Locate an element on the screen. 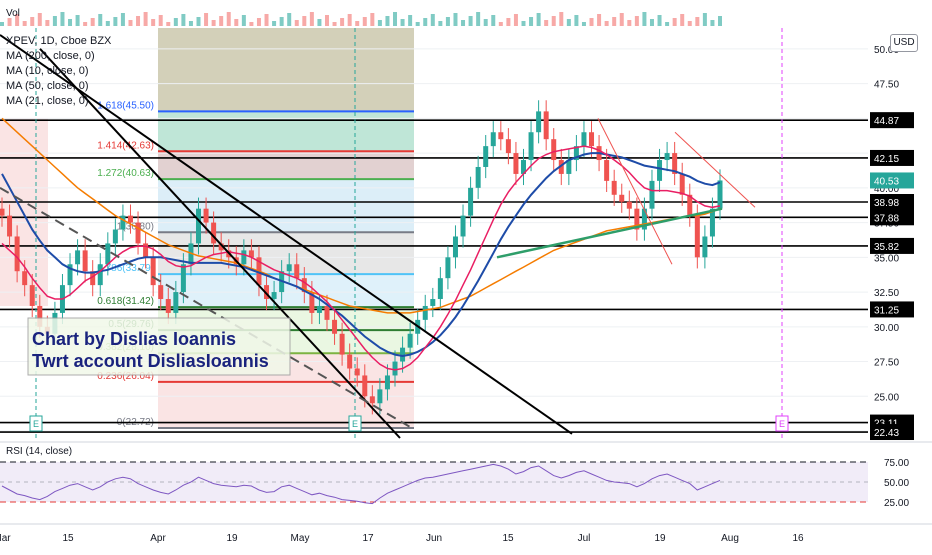 Image resolution: width=932 pixels, height=555 pixels. earnings-flag-label: E is located at coordinates (782, 424).